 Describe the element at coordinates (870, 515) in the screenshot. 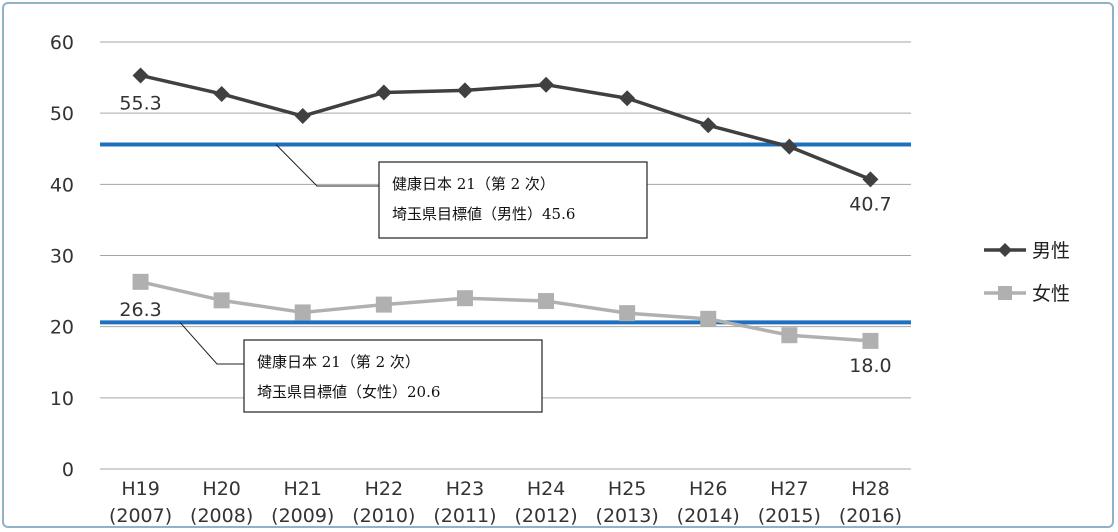

I see `x-tick-sublabel: (2016)` at that location.